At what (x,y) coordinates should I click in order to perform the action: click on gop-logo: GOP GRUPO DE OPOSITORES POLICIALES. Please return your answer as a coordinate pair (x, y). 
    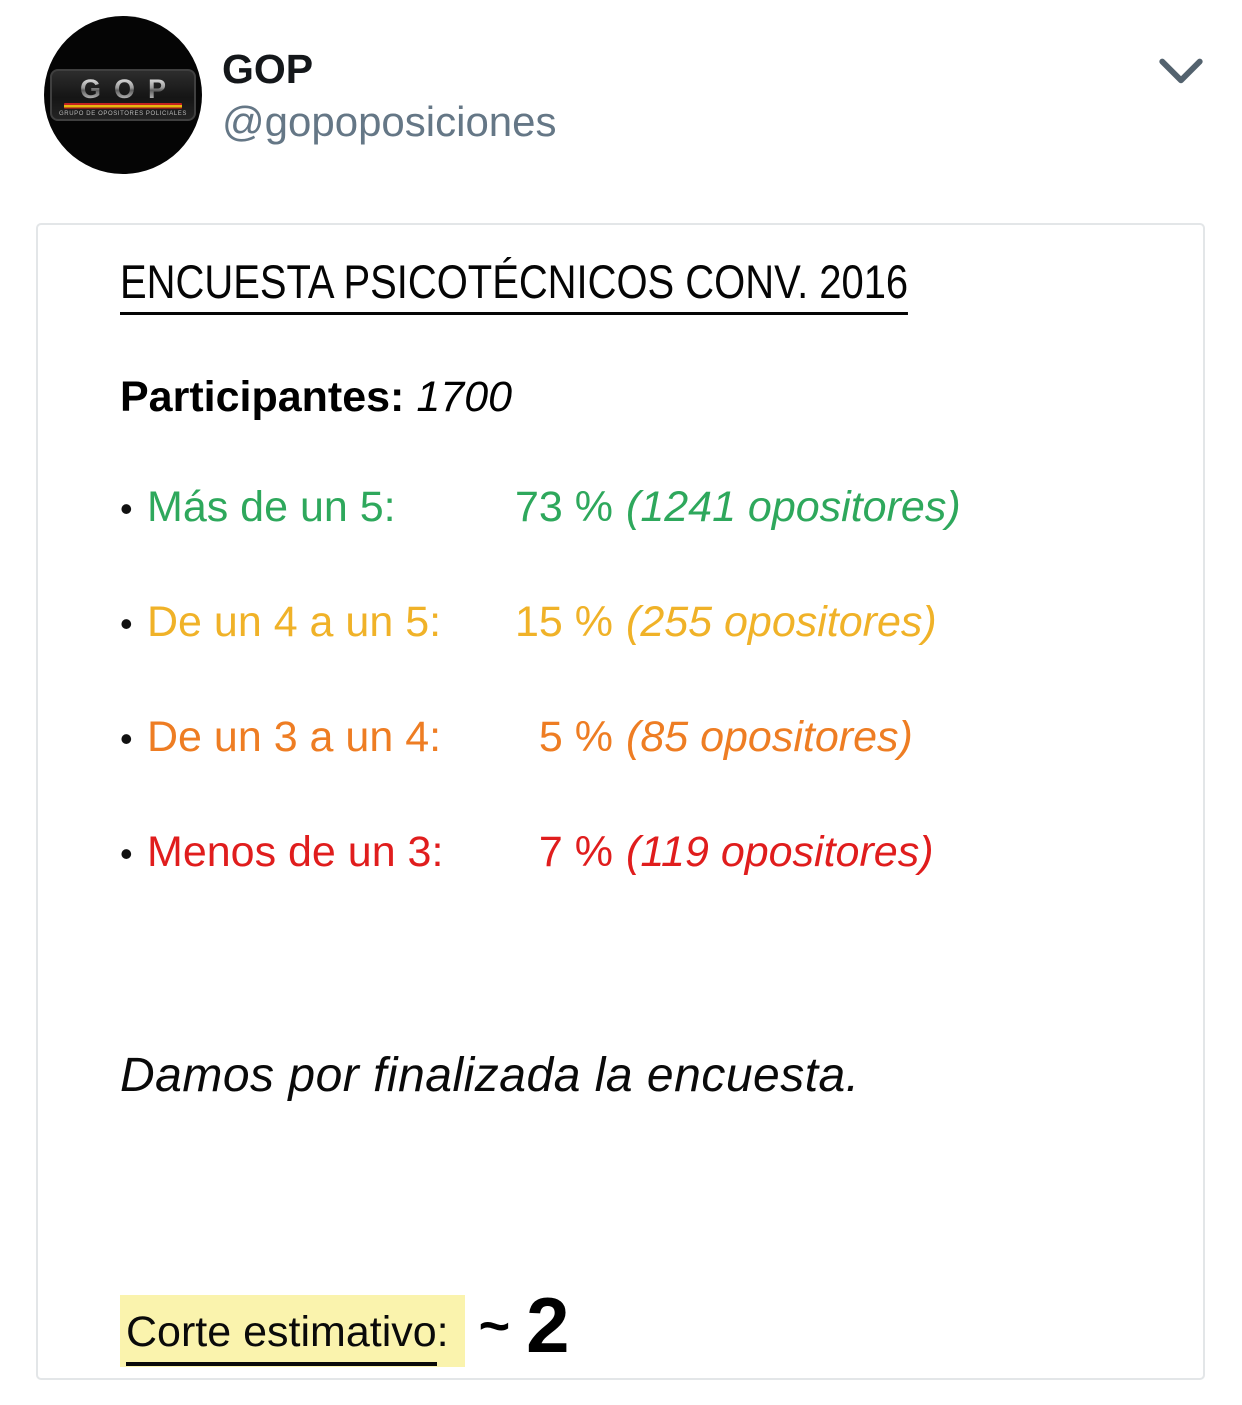
    Looking at the image, I should click on (123, 95).